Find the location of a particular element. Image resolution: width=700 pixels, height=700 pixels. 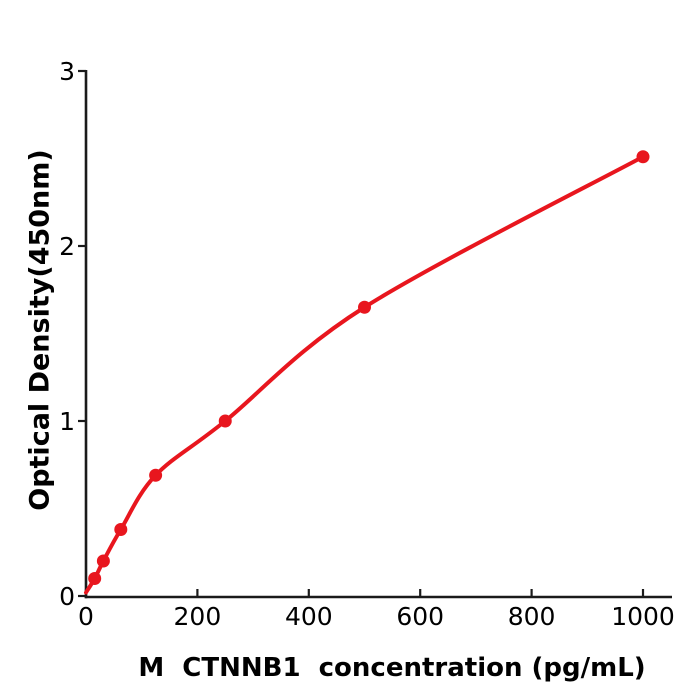

x-tick-label: 400 is located at coordinates (309, 616).